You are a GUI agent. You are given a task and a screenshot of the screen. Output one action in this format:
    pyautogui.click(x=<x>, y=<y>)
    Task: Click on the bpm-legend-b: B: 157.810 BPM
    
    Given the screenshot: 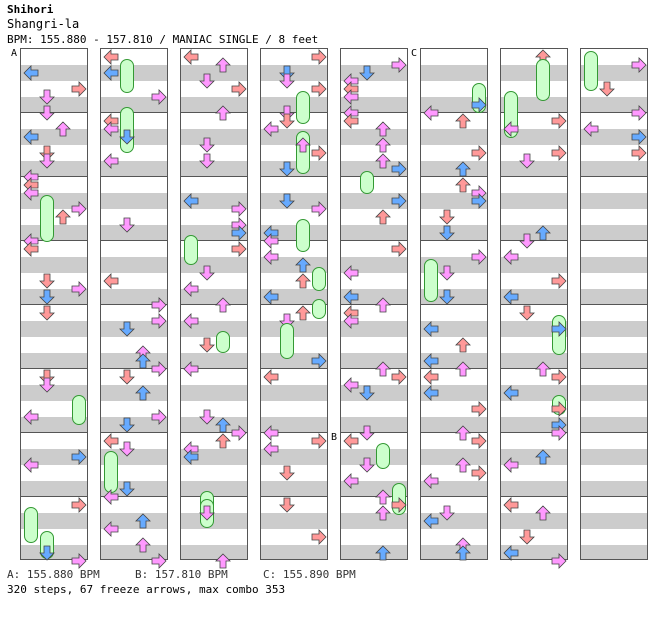 What is the action you would take?
    pyautogui.click(x=181, y=574)
    